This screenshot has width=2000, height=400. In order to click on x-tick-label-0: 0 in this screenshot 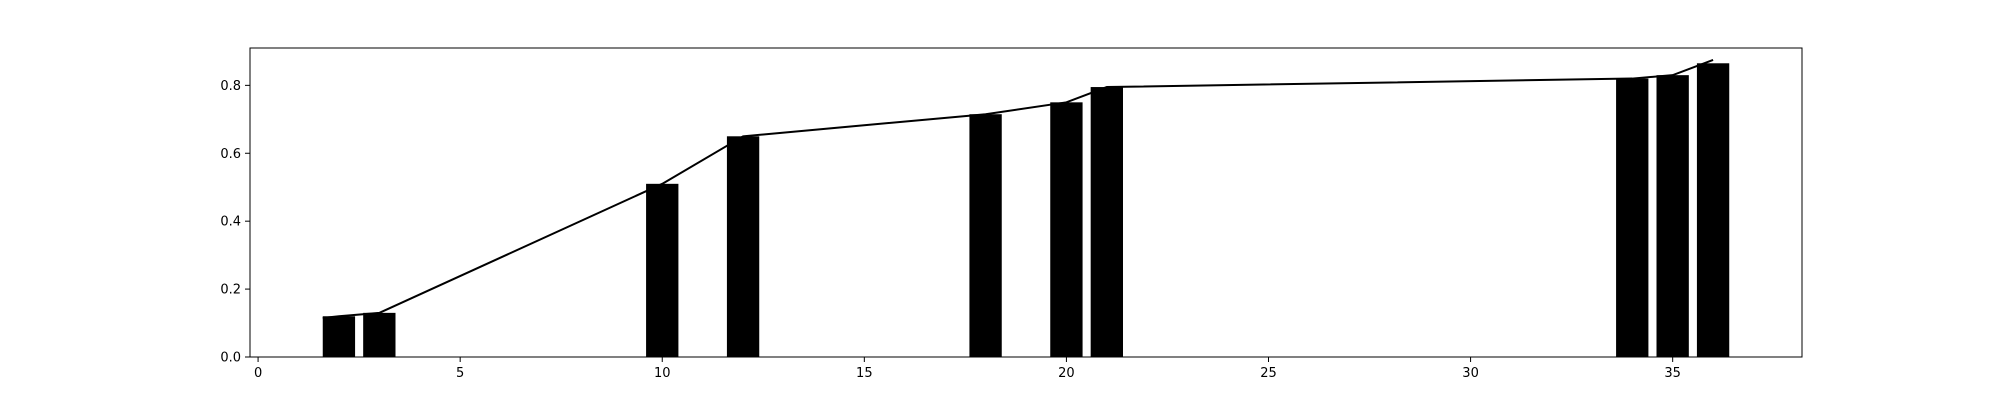, I will do `click(258, 373)`.